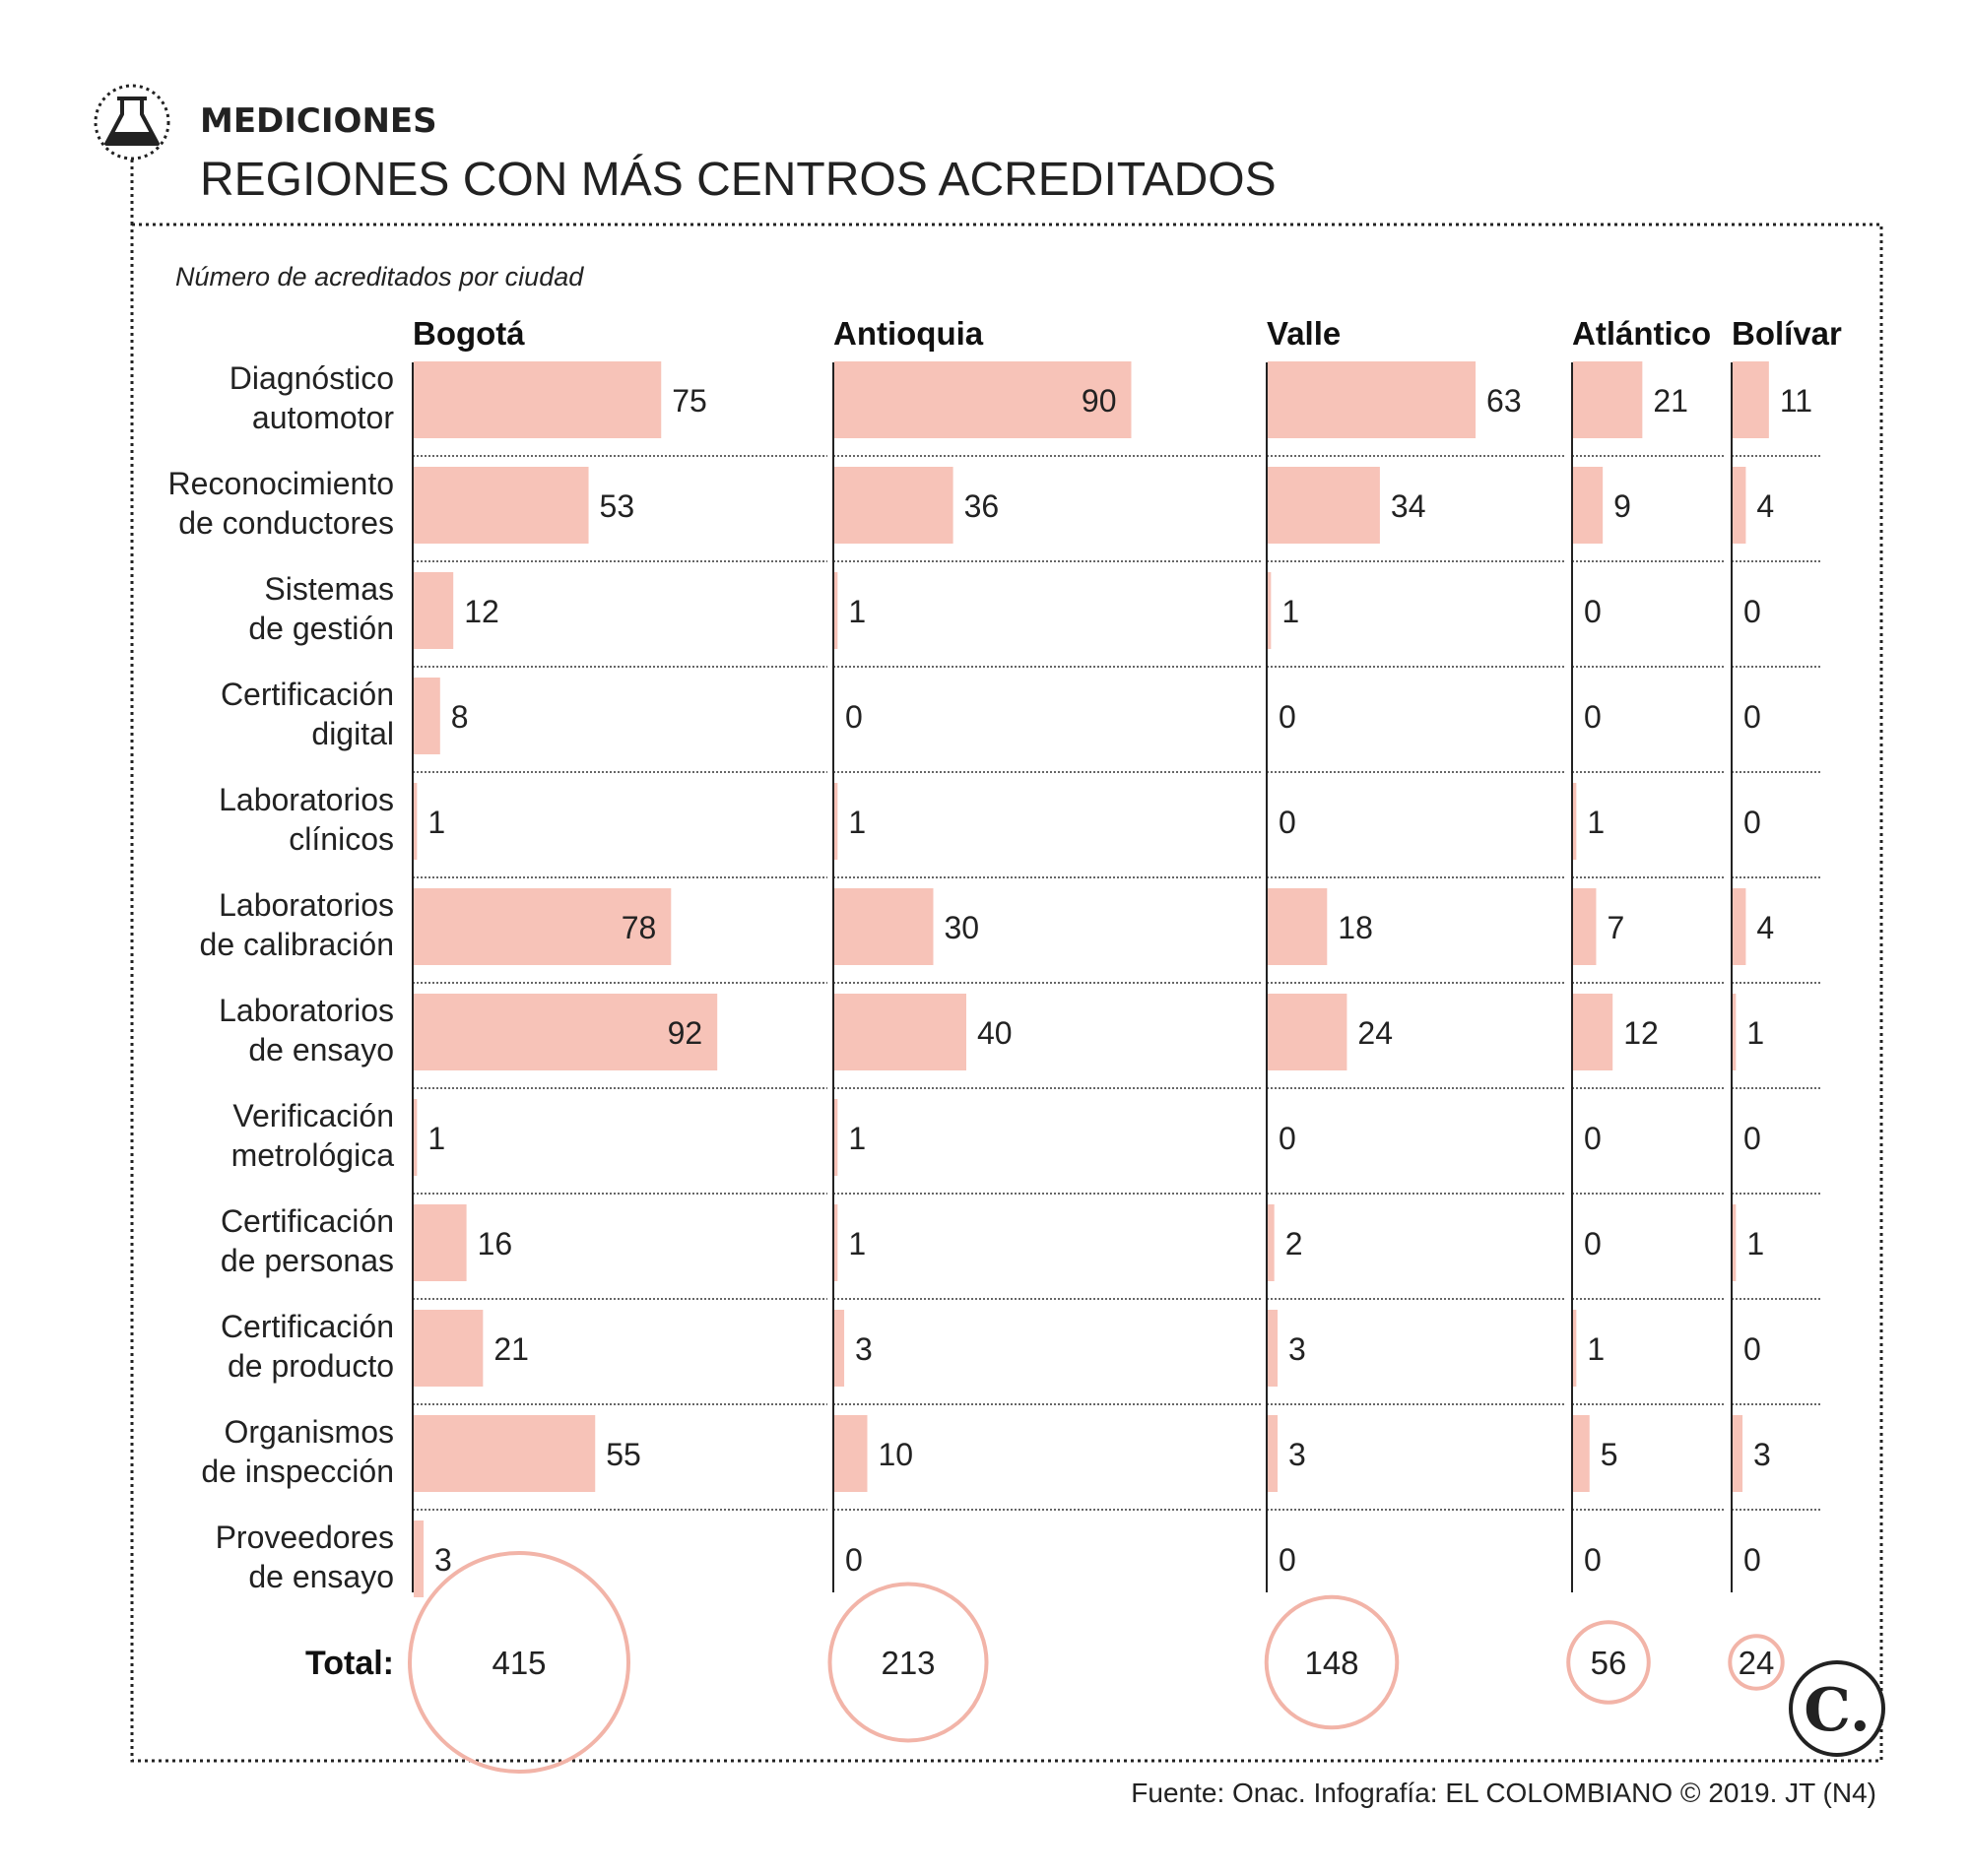  I want to click on row-label: de producto, so click(311, 1366).